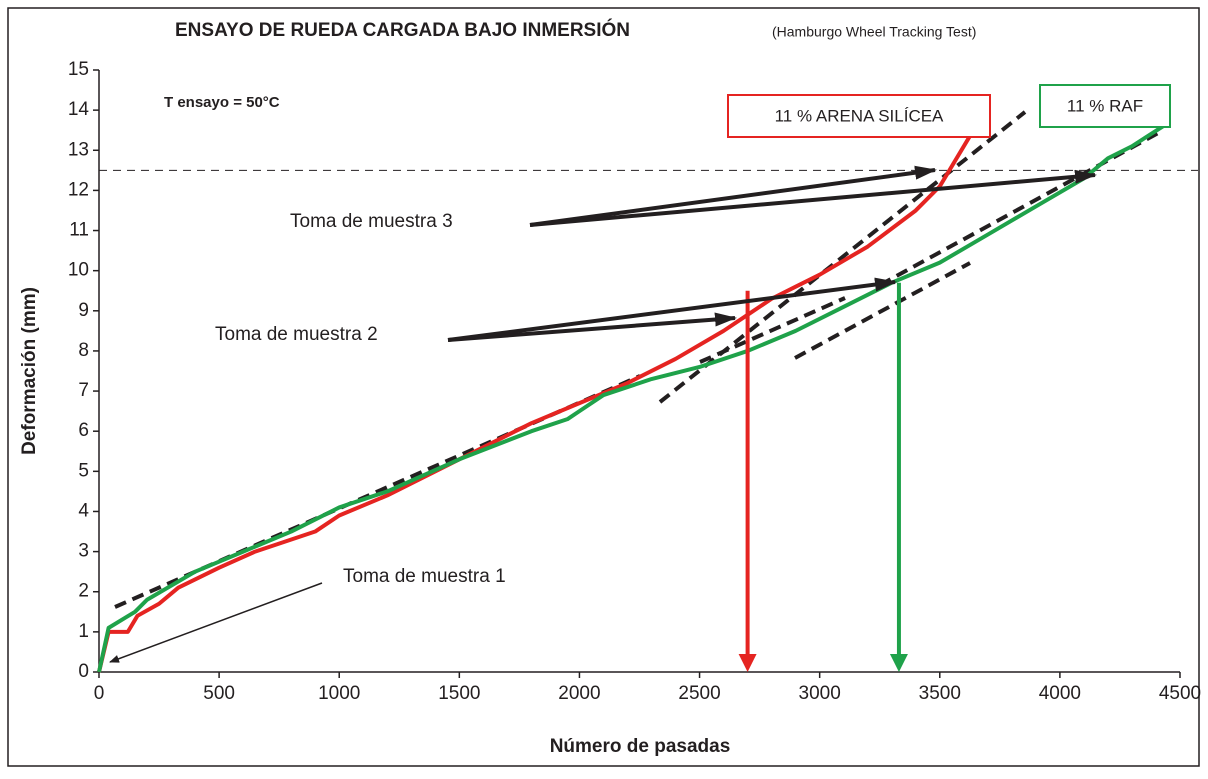  What do you see at coordinates (83, 310) in the screenshot?
I see `y-tick-label: 9` at bounding box center [83, 310].